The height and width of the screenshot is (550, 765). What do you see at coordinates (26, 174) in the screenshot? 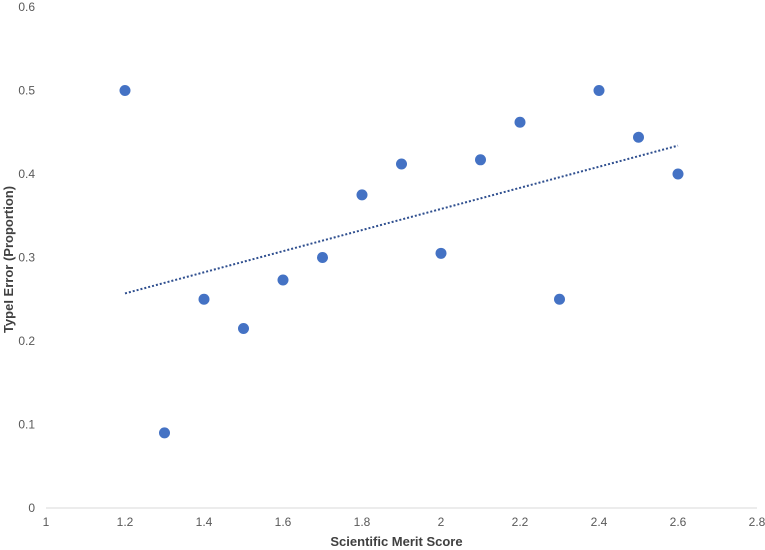
I see `y-tick-label: 0.4` at bounding box center [26, 174].